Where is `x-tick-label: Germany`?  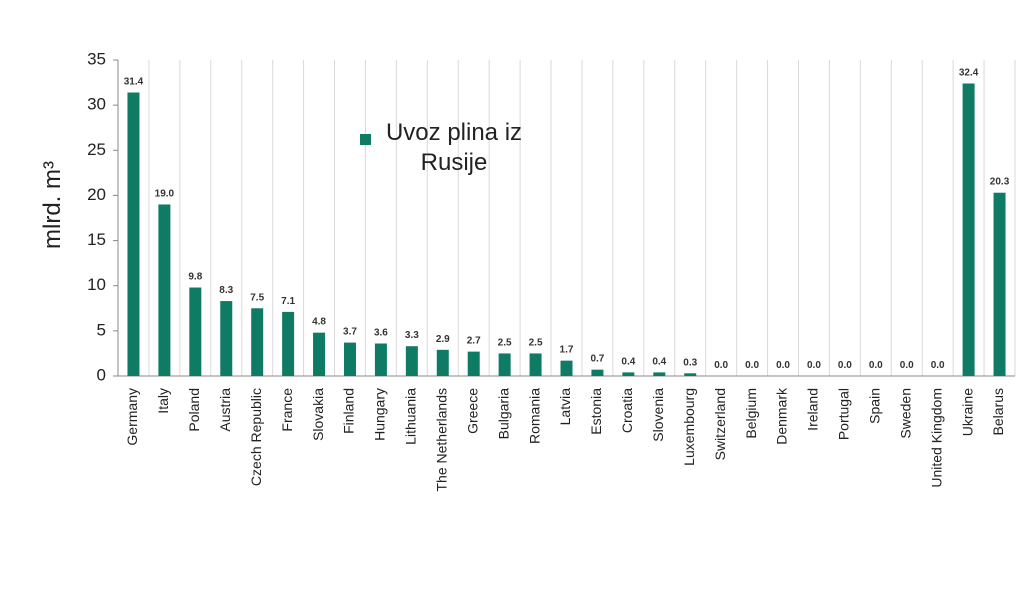
x-tick-label: Germany is located at coordinates (132, 417).